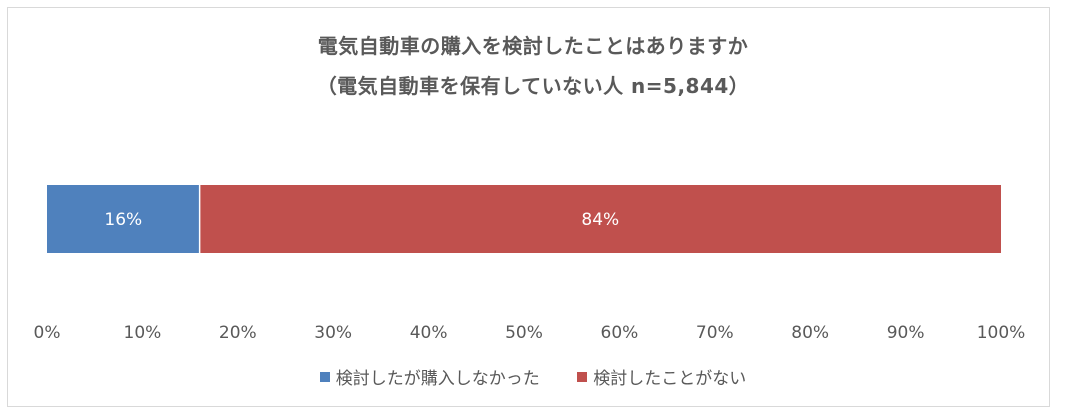  What do you see at coordinates (906, 333) in the screenshot?
I see `x-tick-label: 90%` at bounding box center [906, 333].